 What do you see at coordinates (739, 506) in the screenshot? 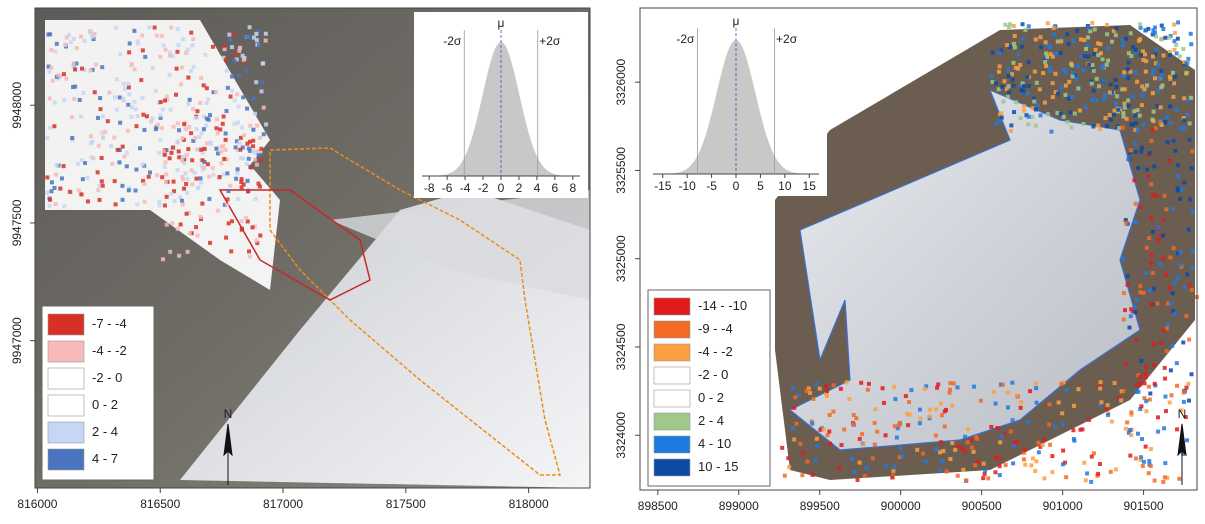
I see `x-tick-label: 899000` at bounding box center [739, 506].